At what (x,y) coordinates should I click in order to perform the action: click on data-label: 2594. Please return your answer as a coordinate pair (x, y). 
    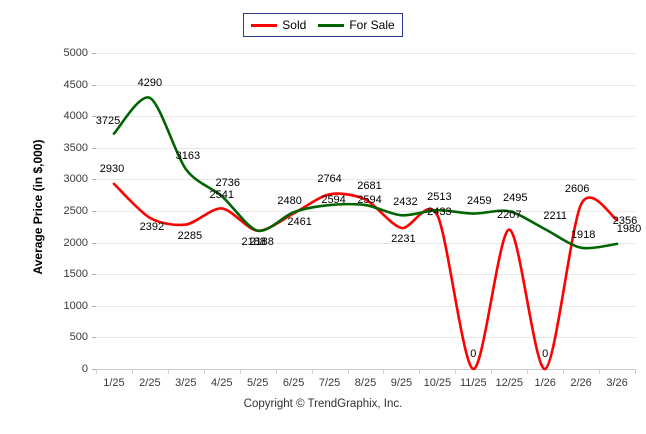
    Looking at the image, I should click on (333, 200).